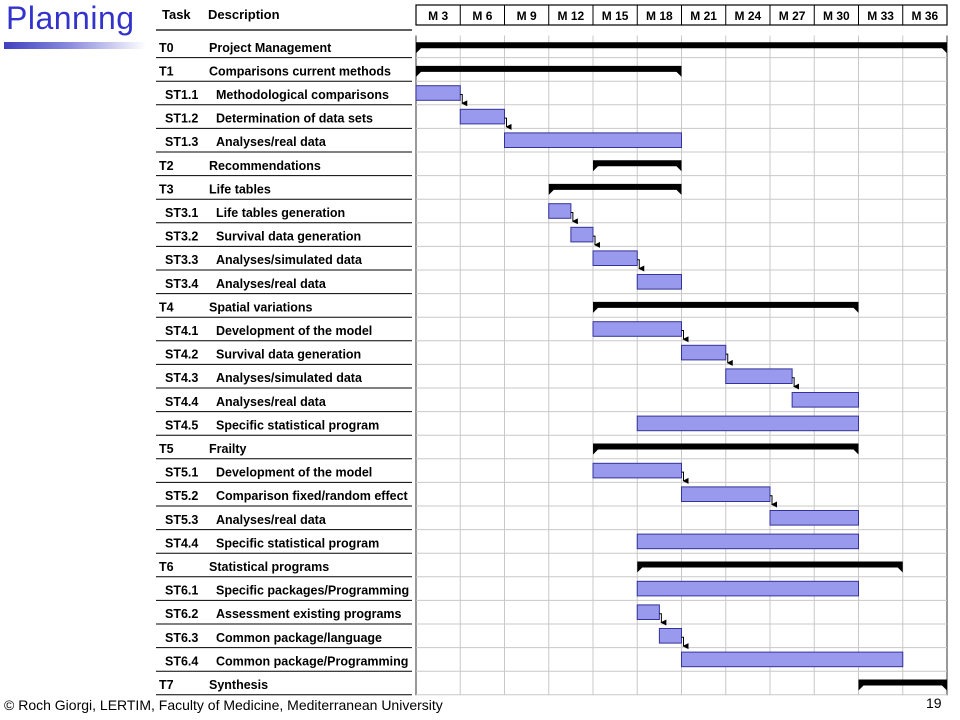  What do you see at coordinates (244, 14) in the screenshot?
I see `column-header-description: Description` at bounding box center [244, 14].